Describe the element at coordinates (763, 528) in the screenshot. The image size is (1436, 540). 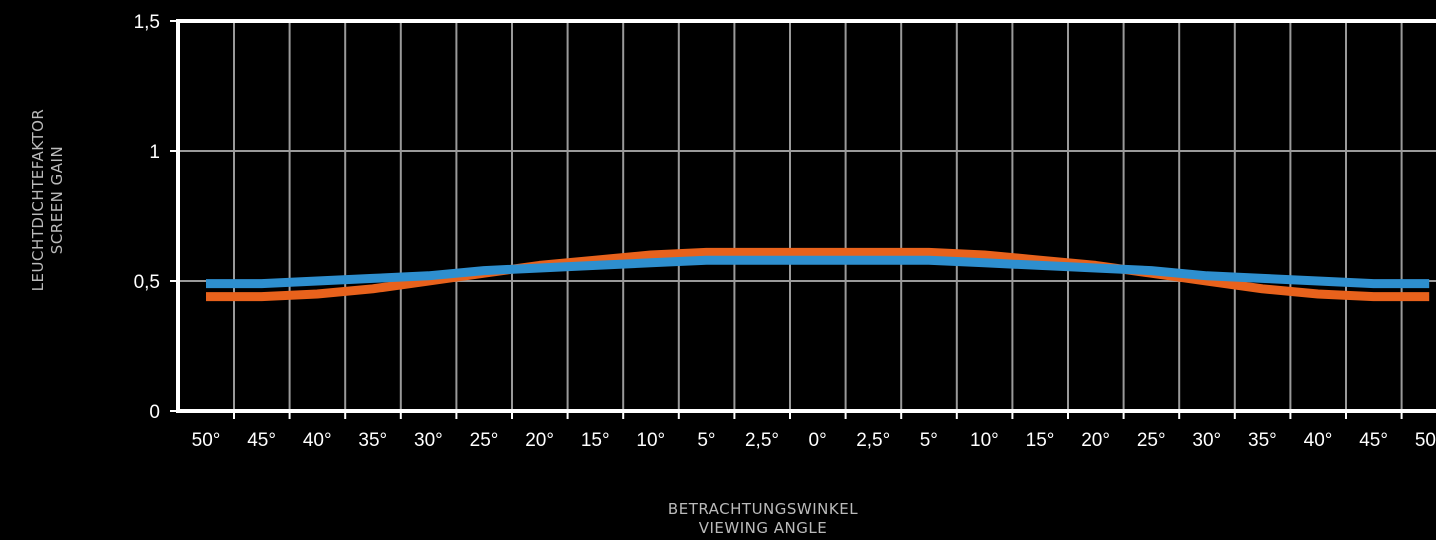
I see `x-axis-title-line-2: VIEWING ANGLE` at that location.